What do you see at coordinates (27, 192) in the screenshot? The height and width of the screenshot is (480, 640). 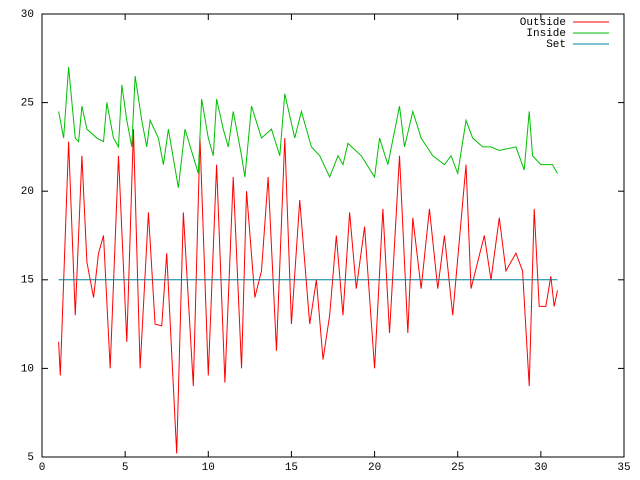 I see `y-tick-label: 20` at bounding box center [27, 192].